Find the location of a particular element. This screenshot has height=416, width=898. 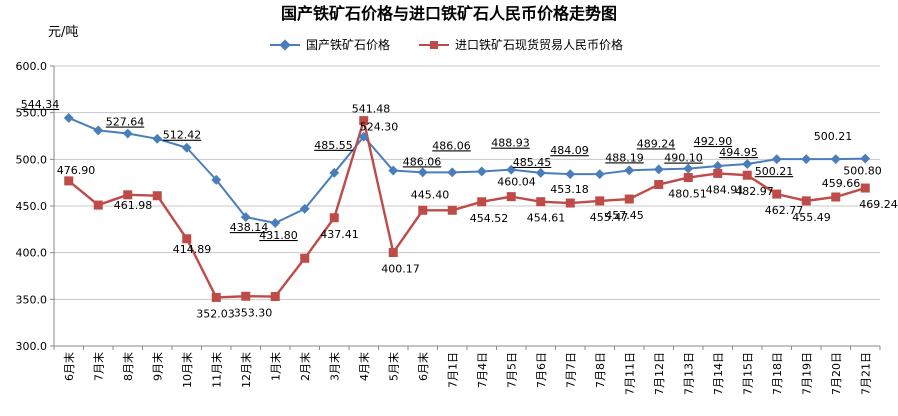

data-label-domestic: 485.45 is located at coordinates (532, 162).